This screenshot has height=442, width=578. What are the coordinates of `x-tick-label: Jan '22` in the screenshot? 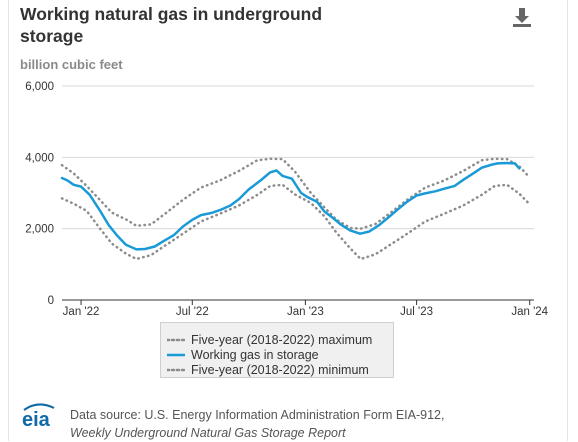 It's located at (81, 312).